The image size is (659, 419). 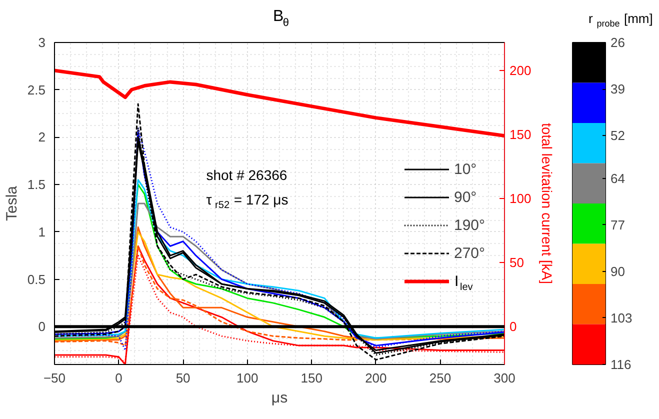 I want to click on y-tick-label: 2.5, so click(x=36, y=90).